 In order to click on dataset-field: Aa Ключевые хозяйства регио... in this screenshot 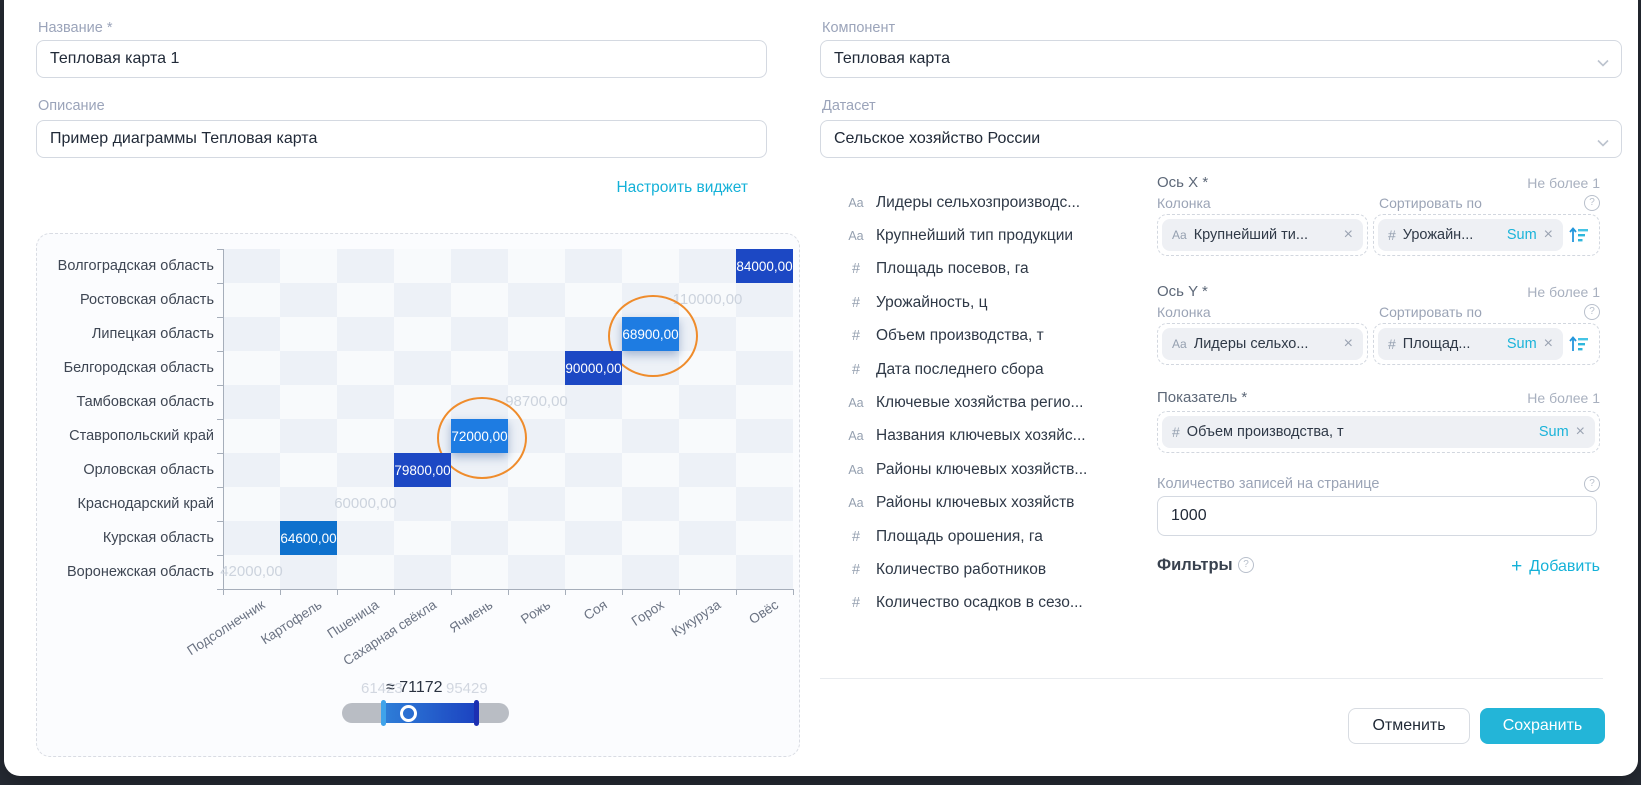, I will do `click(966, 402)`.